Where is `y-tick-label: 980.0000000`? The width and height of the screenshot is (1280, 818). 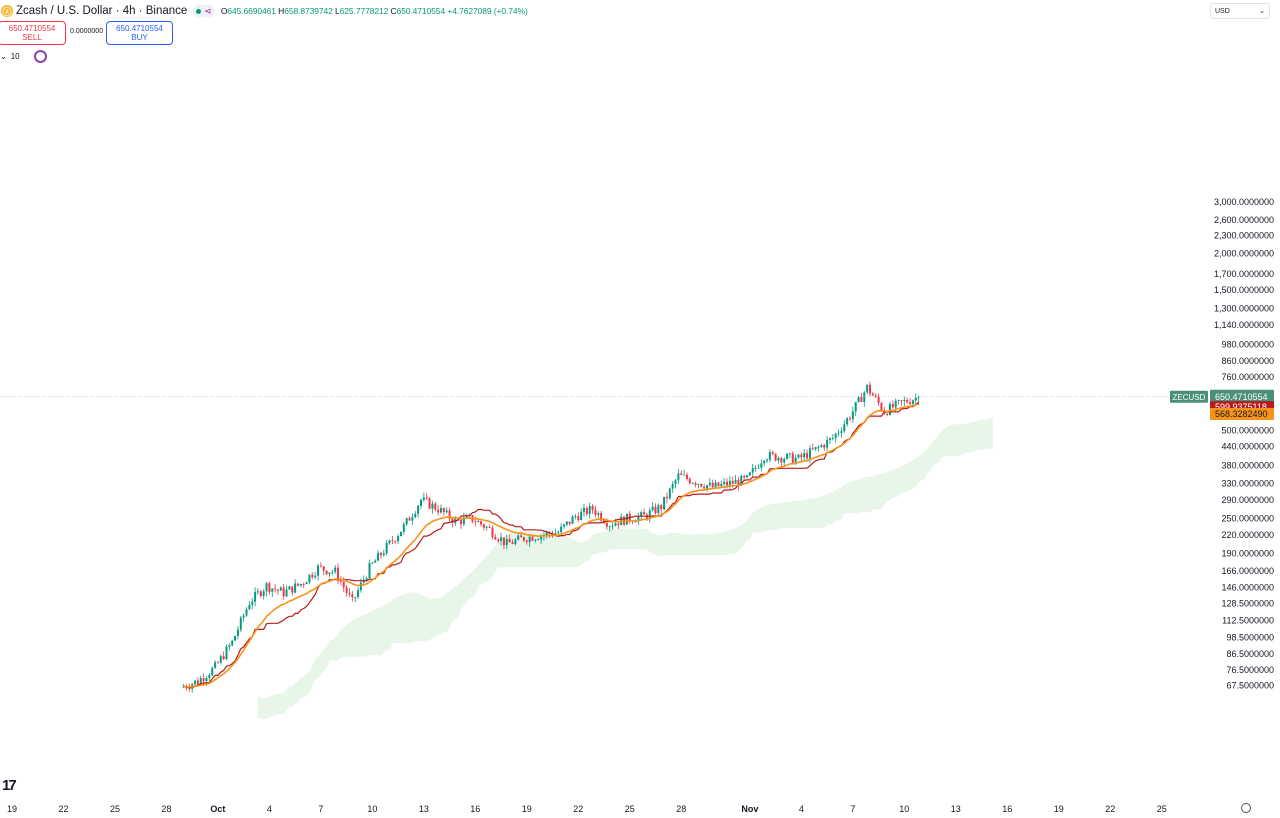
y-tick-label: 980.0000000 is located at coordinates (1247, 344).